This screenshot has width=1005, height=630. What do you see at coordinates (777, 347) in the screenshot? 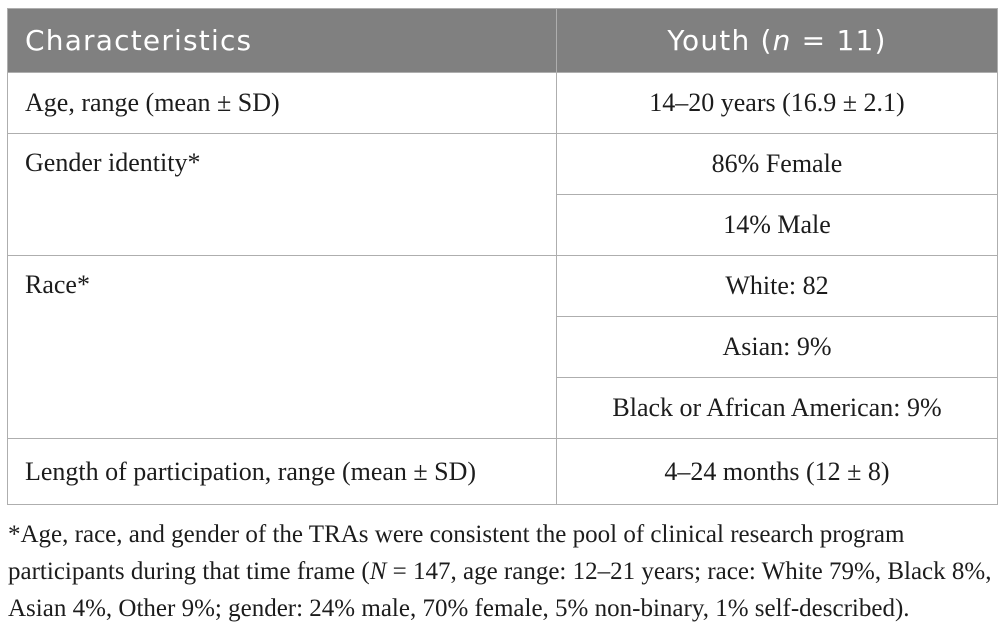
I see `row-race-value-asian: Asian: 9%` at bounding box center [777, 347].